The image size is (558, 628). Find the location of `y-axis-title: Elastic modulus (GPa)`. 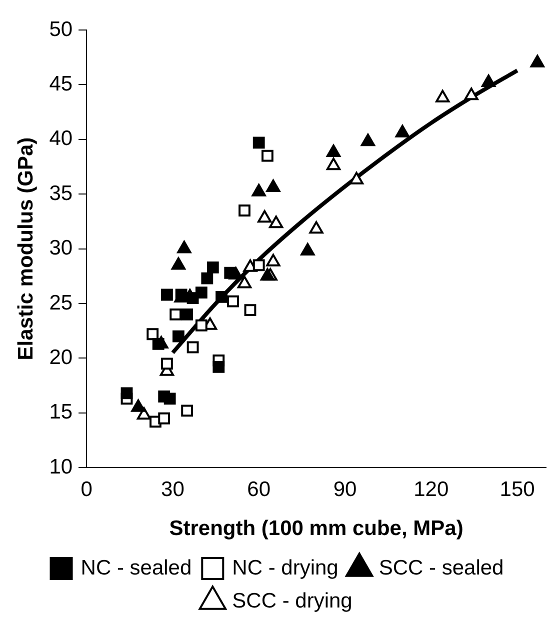

y-axis-title: Elastic modulus (GPa) is located at coordinates (26, 248).